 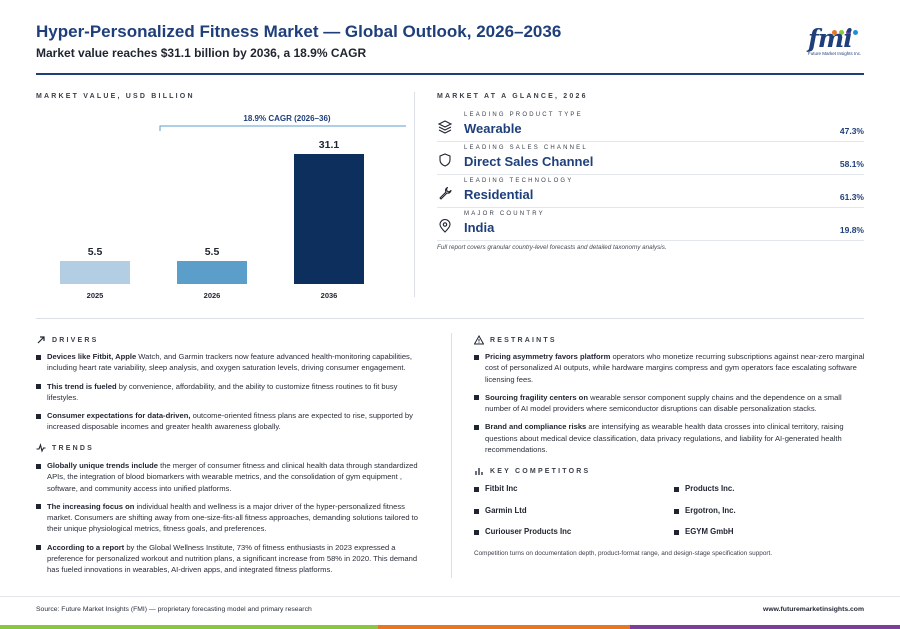 What do you see at coordinates (813, 609) in the screenshot?
I see `footer-url-link: www.futuremarketinsights.com` at bounding box center [813, 609].